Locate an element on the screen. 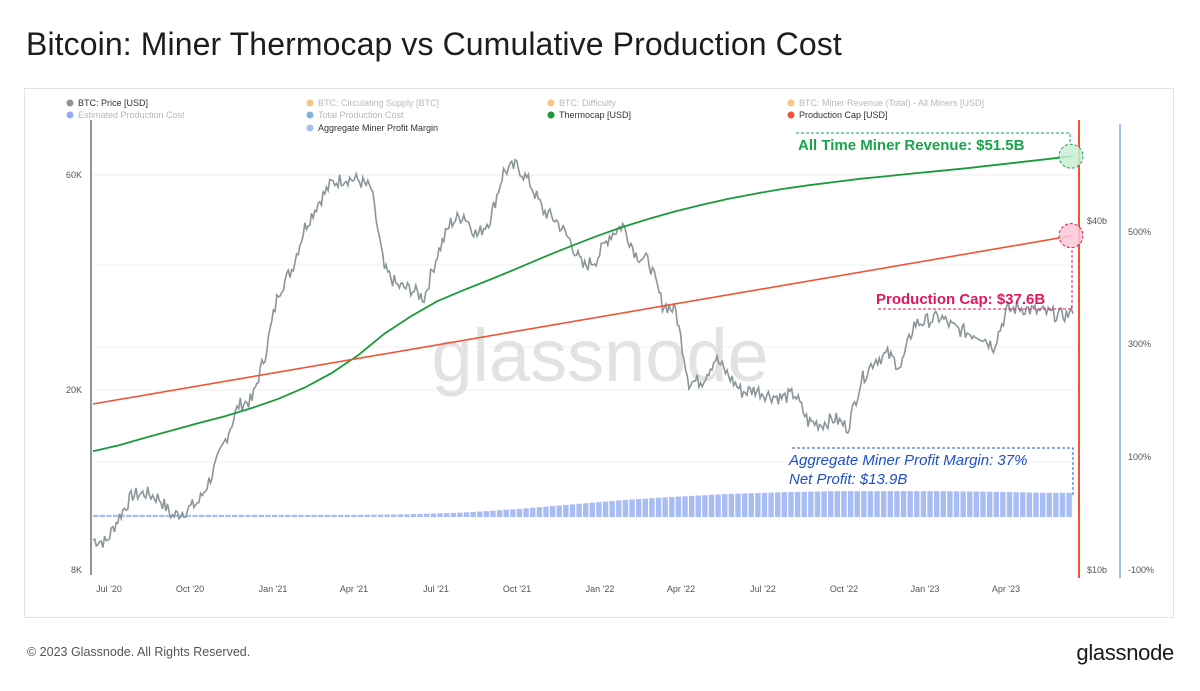  legend-item-label: Aggregate Miner Profit Margin is located at coordinates (378, 128).